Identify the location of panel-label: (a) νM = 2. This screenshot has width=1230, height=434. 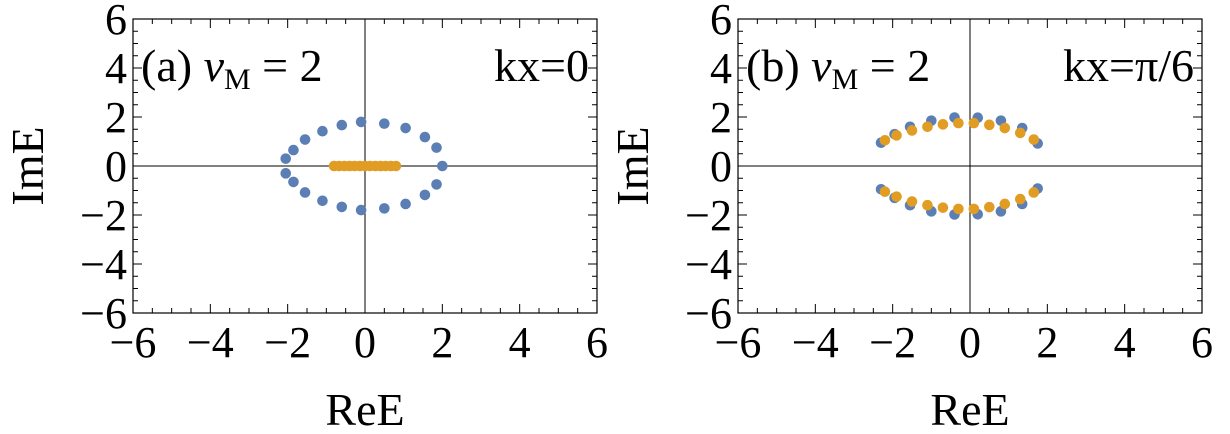
(232, 68).